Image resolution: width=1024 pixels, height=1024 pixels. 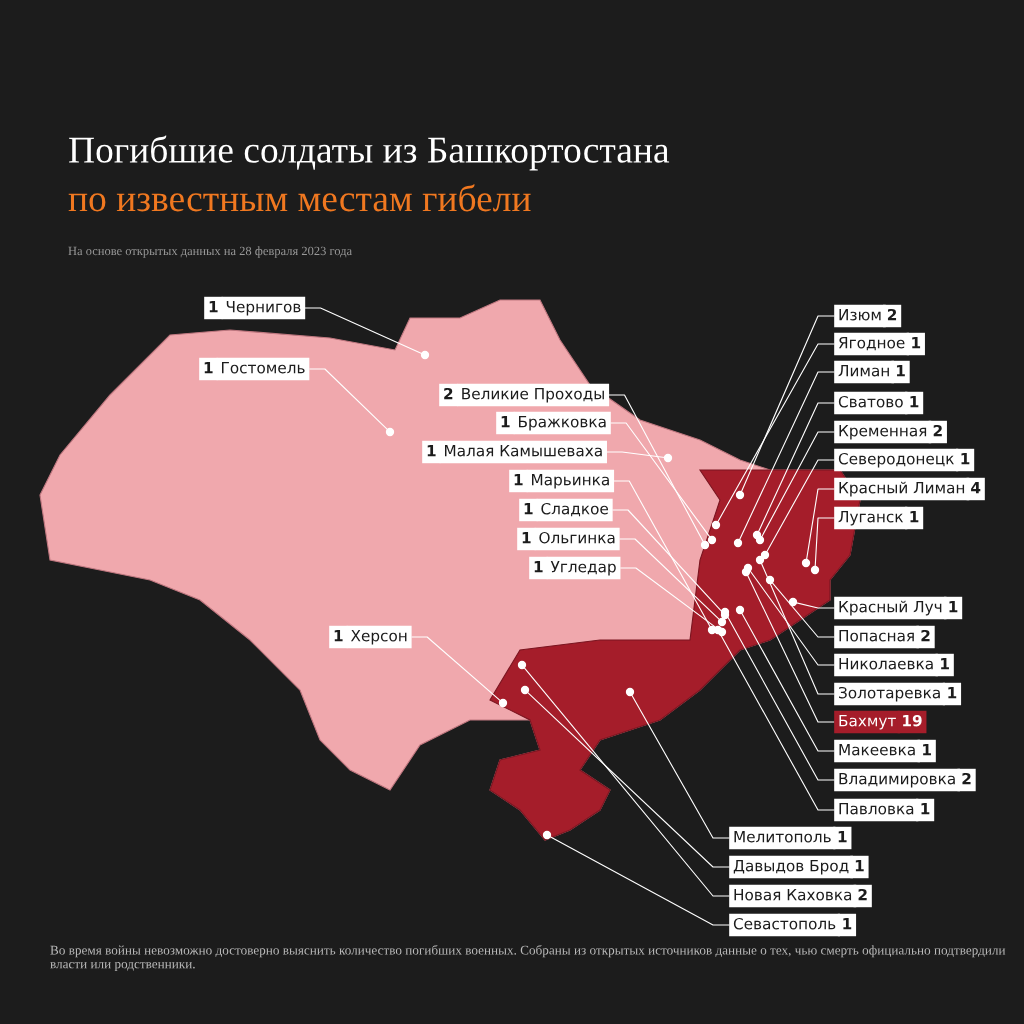 I want to click on category-label: Изюм, so click(x=860, y=315).